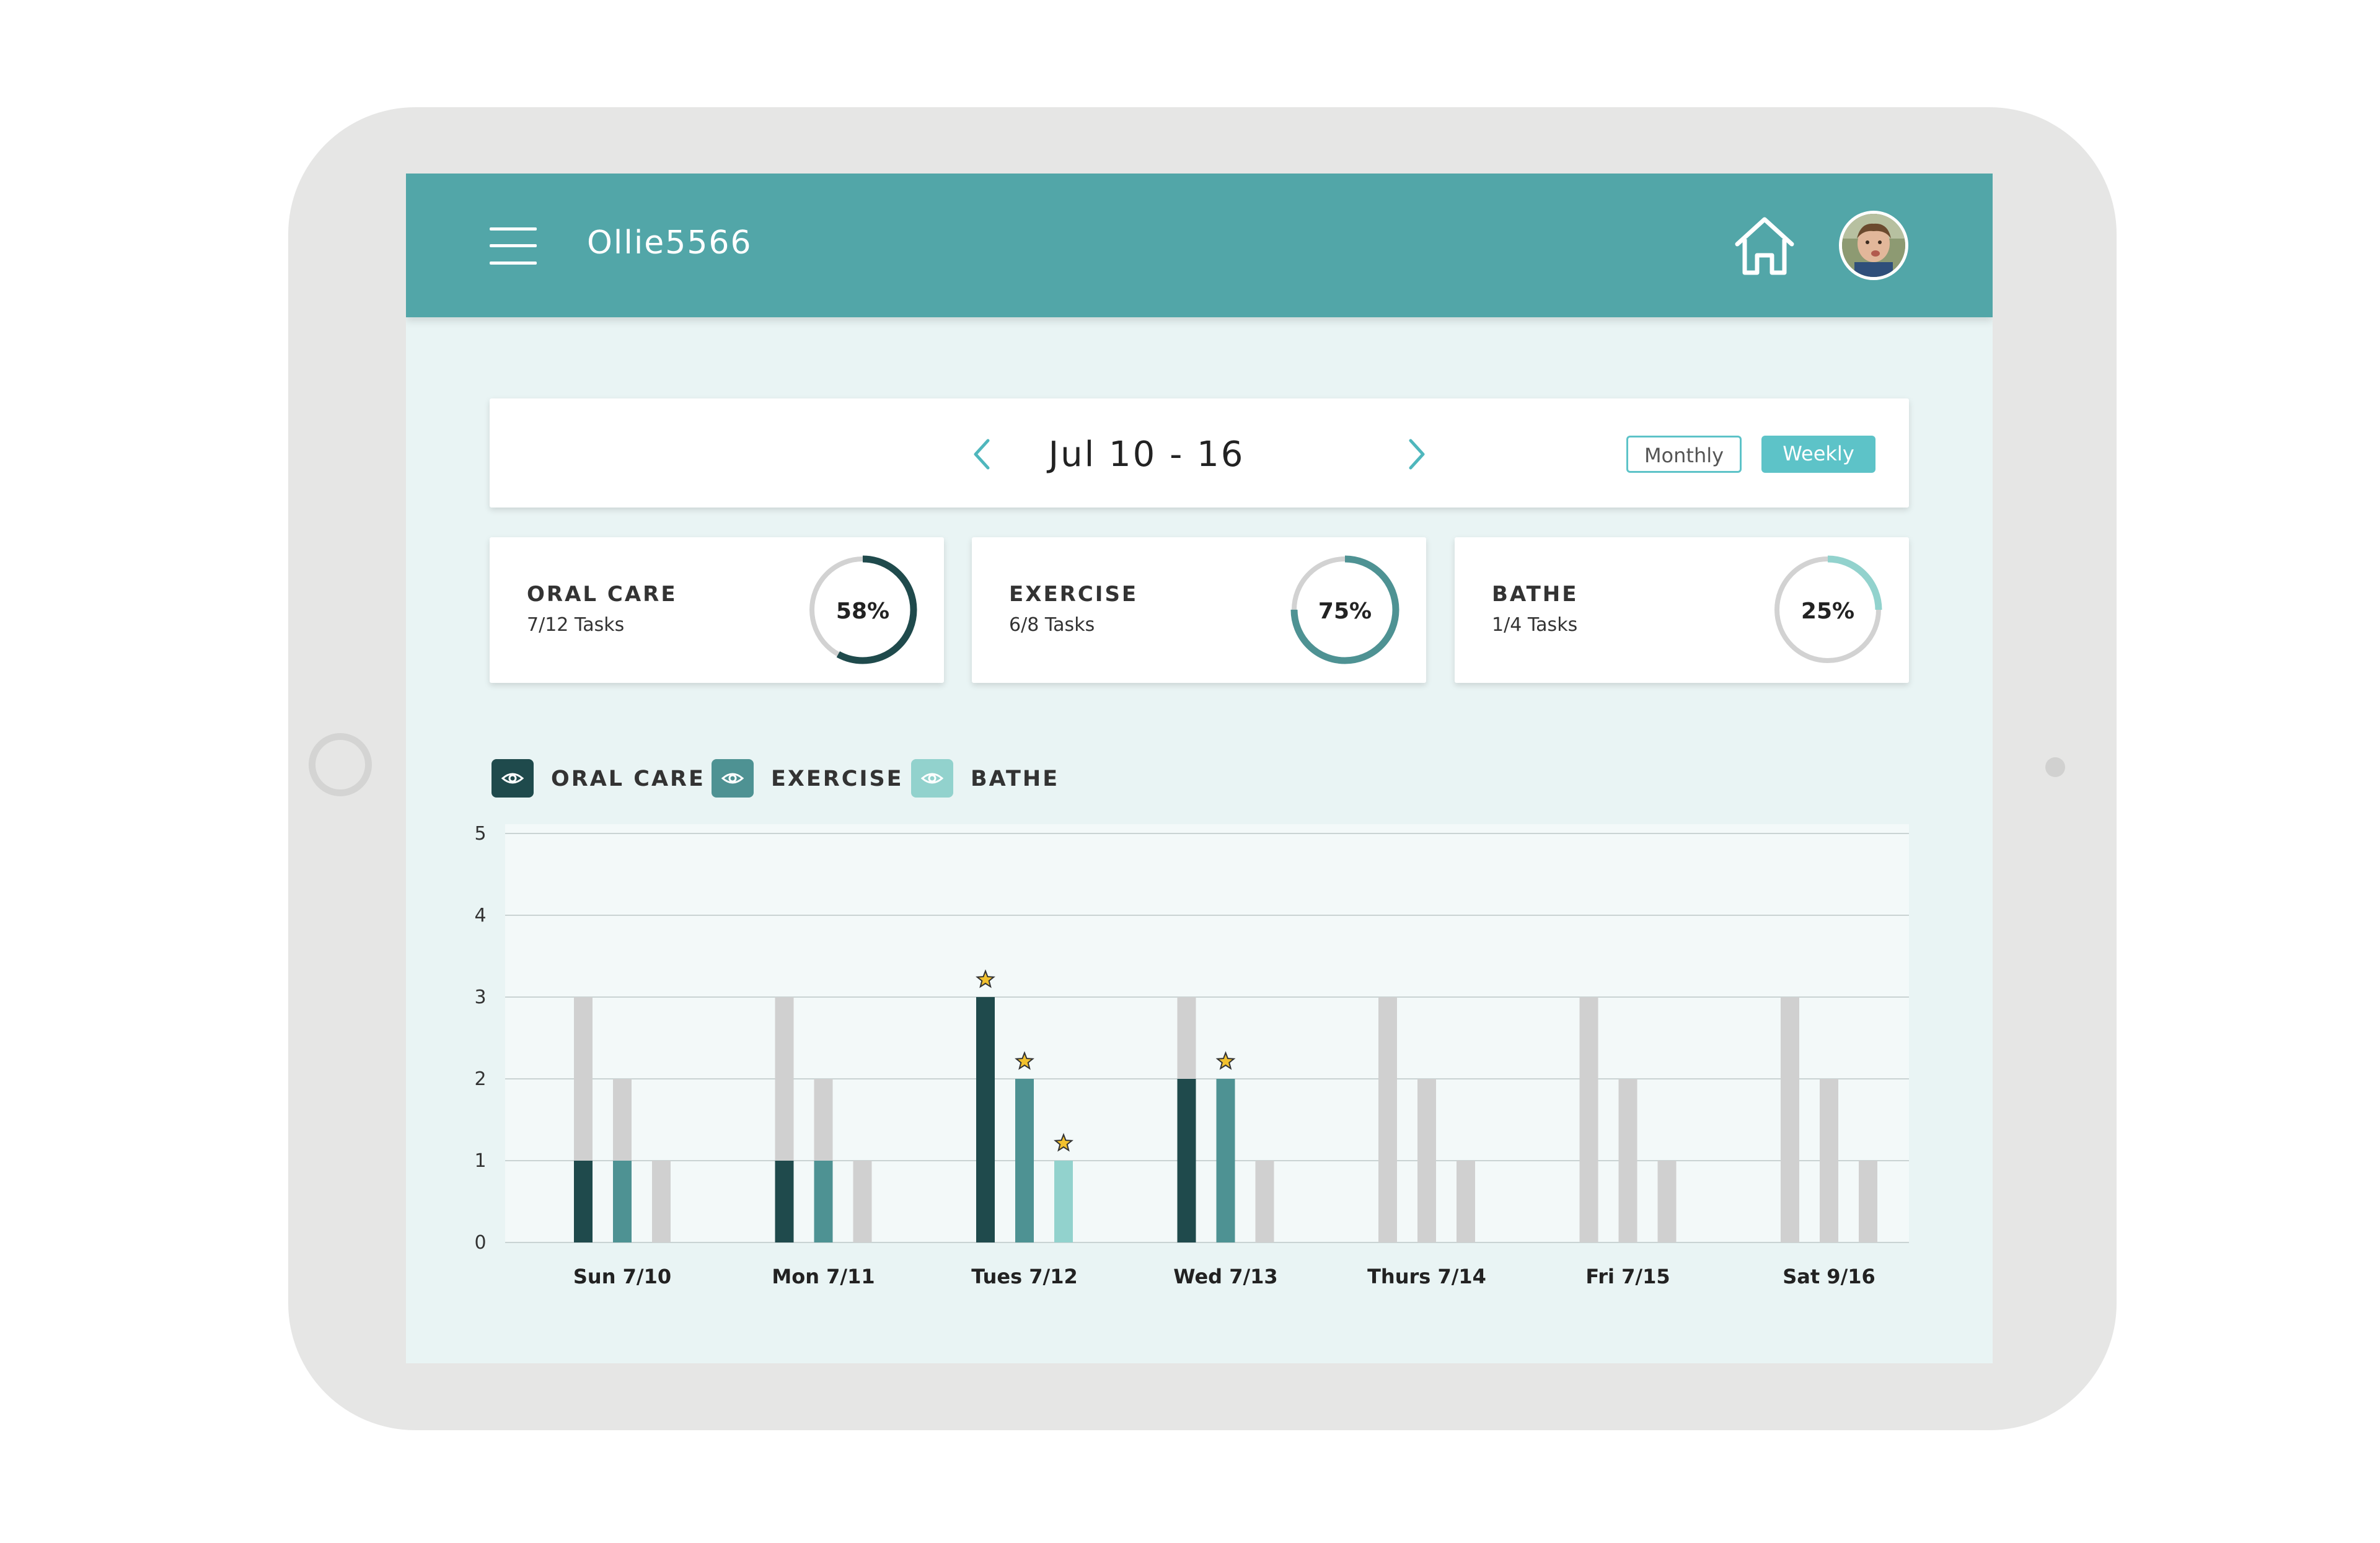  Describe the element at coordinates (576, 625) in the screenshot. I see `stat-tasks: 7/12 Tasks` at that location.